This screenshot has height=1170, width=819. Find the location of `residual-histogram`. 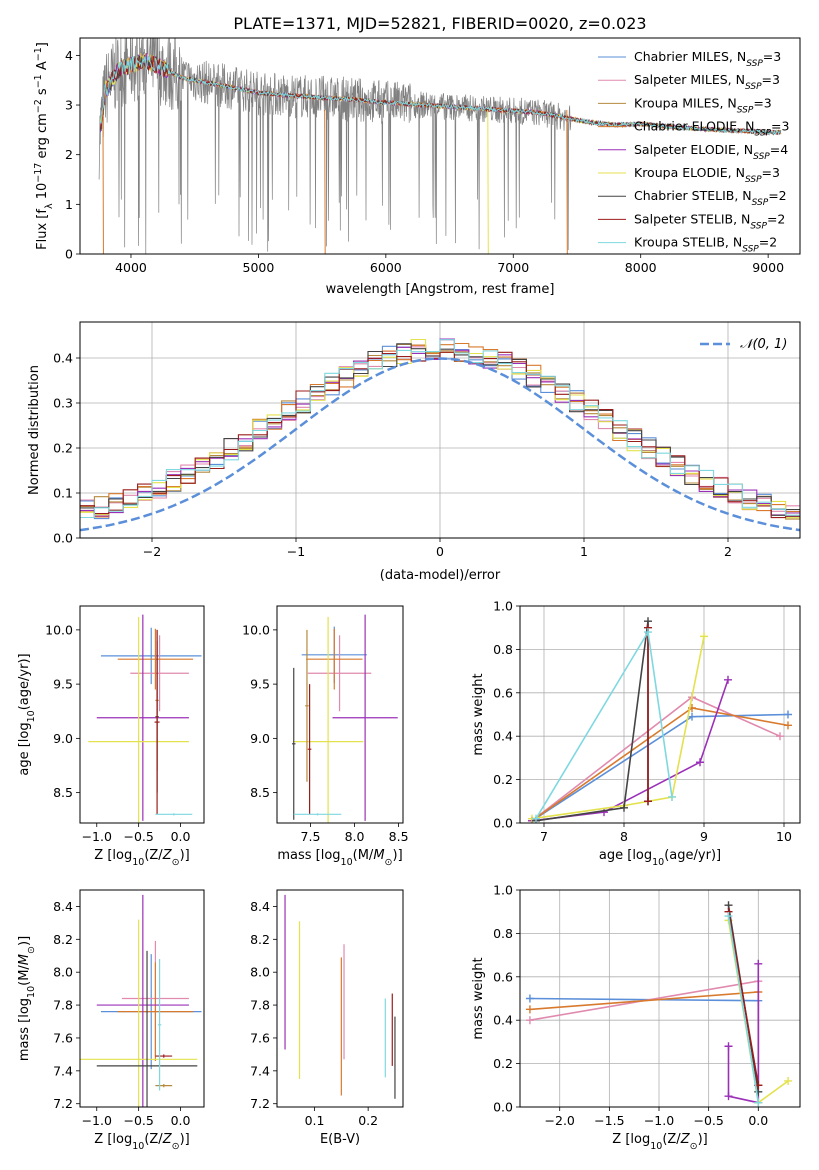

residual-histogram is located at coordinates (440, 435).